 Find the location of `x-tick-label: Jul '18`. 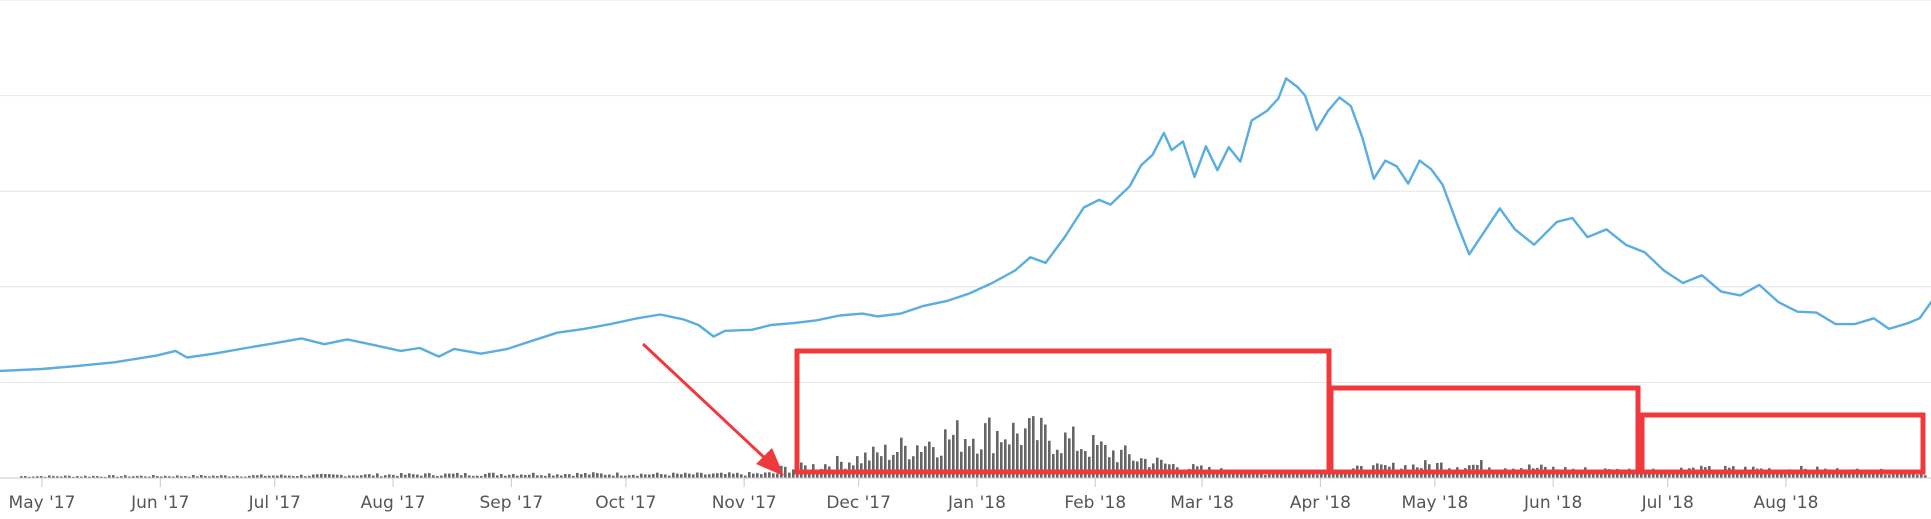

x-tick-label: Jul '18 is located at coordinates (1667, 503).